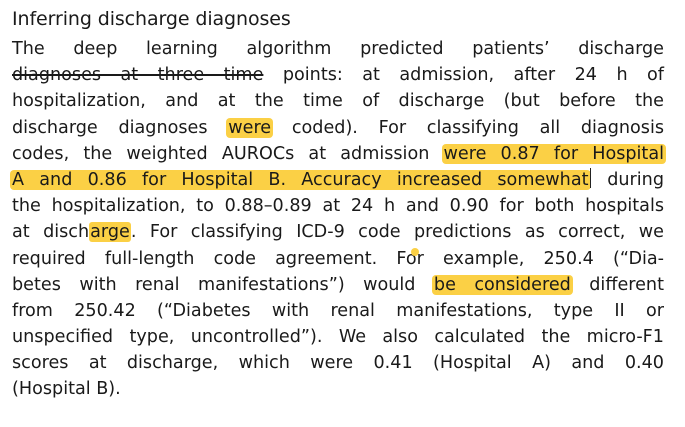 The height and width of the screenshot is (427, 685). Describe the element at coordinates (51, 232) in the screenshot. I see `text-run: at disch` at that location.